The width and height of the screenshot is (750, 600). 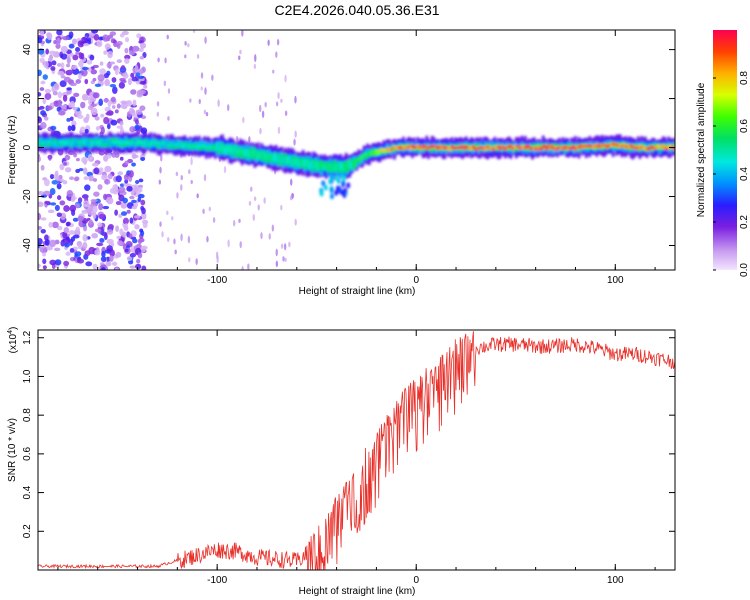 I want to click on y-tick-label: 20, so click(x=27, y=99).